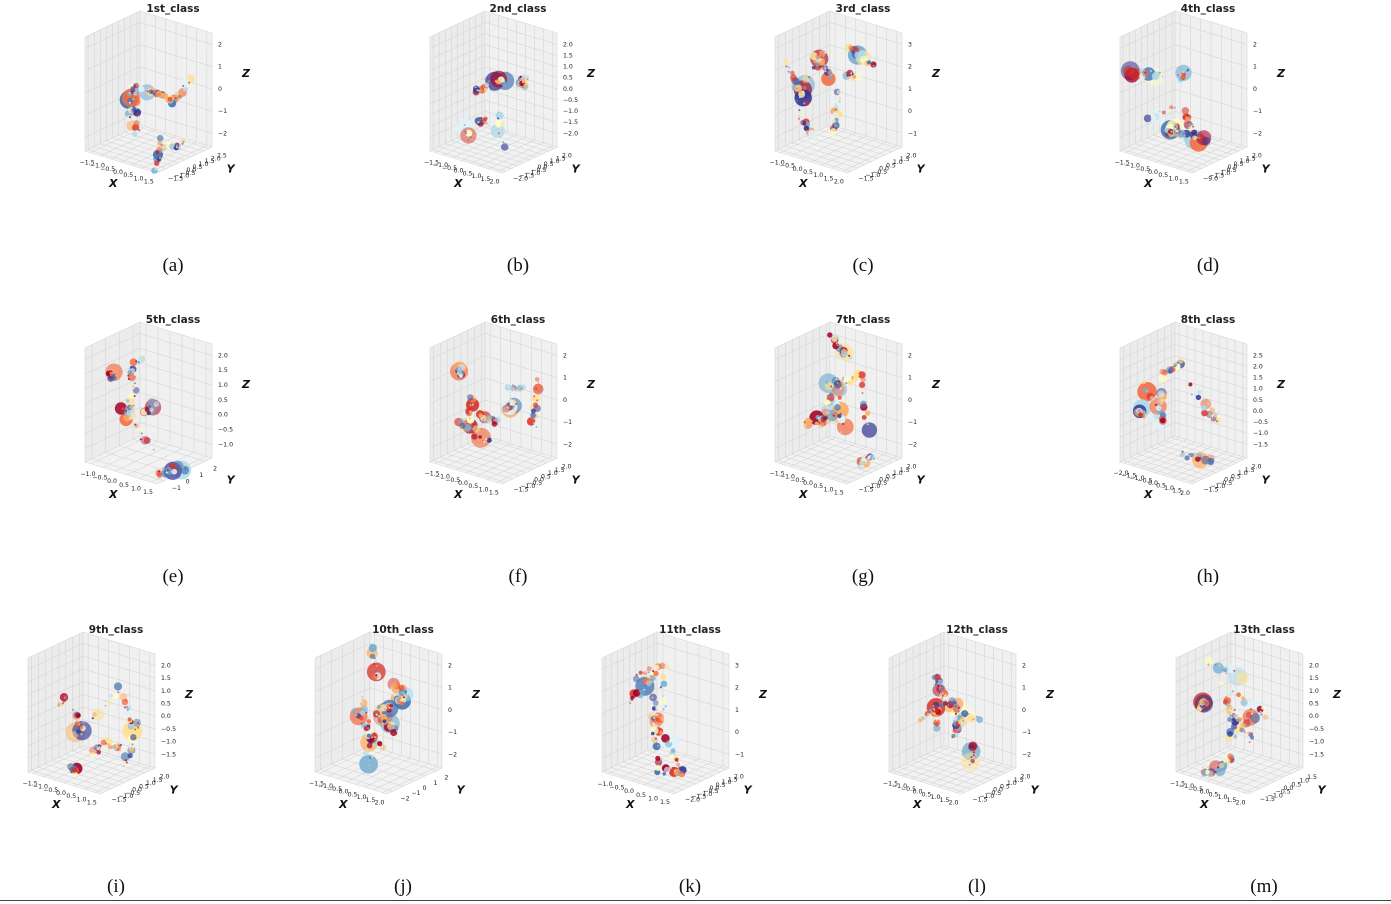 This screenshot has height=904, width=1391. I want to click on z-tick-label: 0, so click(1024, 710).